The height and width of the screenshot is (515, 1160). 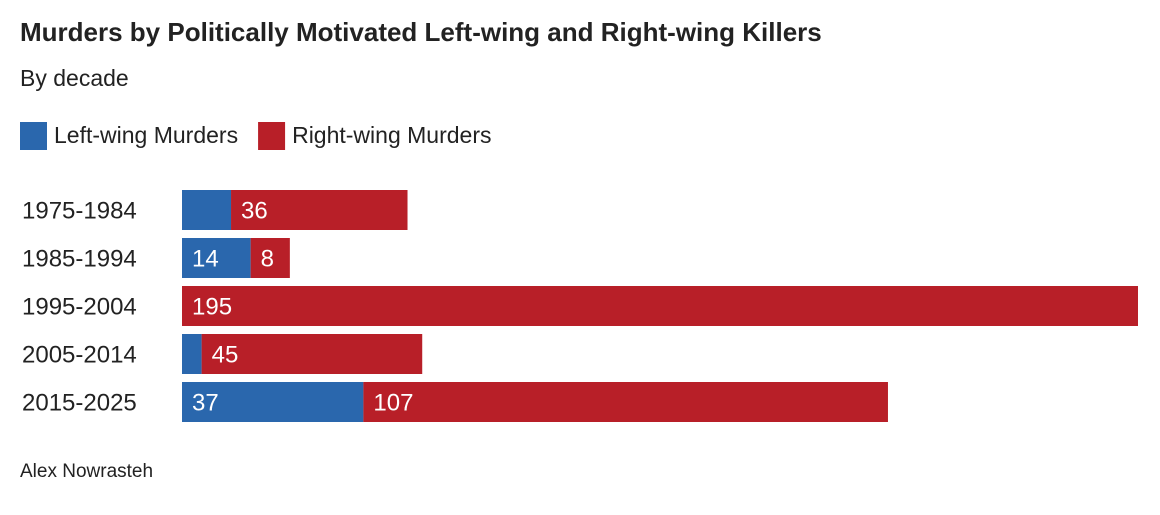 What do you see at coordinates (391, 135) in the screenshot?
I see `legend-label: Right-wing Murders` at bounding box center [391, 135].